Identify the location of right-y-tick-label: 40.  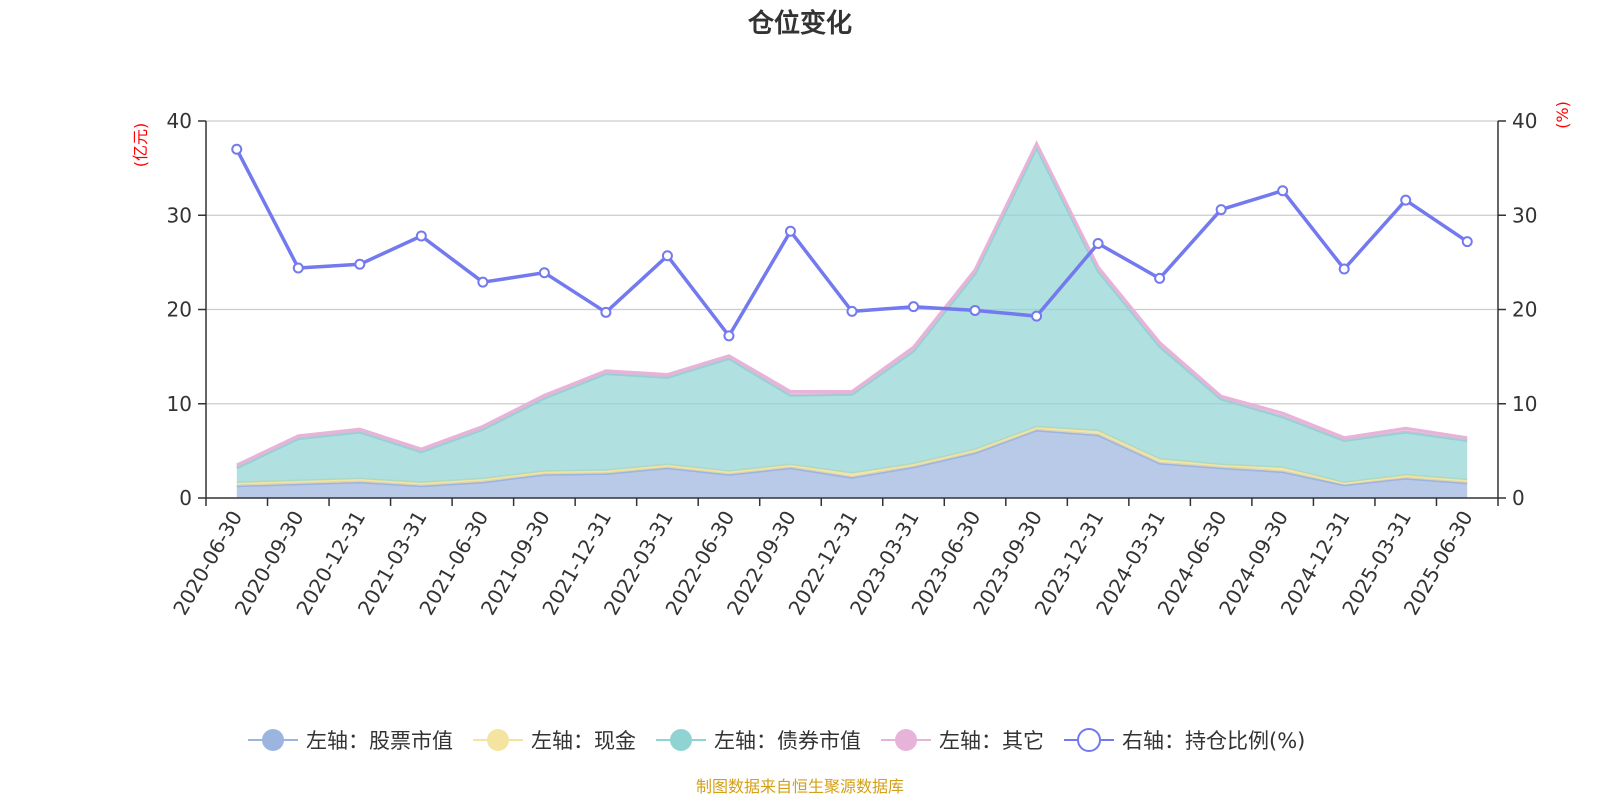
(1524, 121).